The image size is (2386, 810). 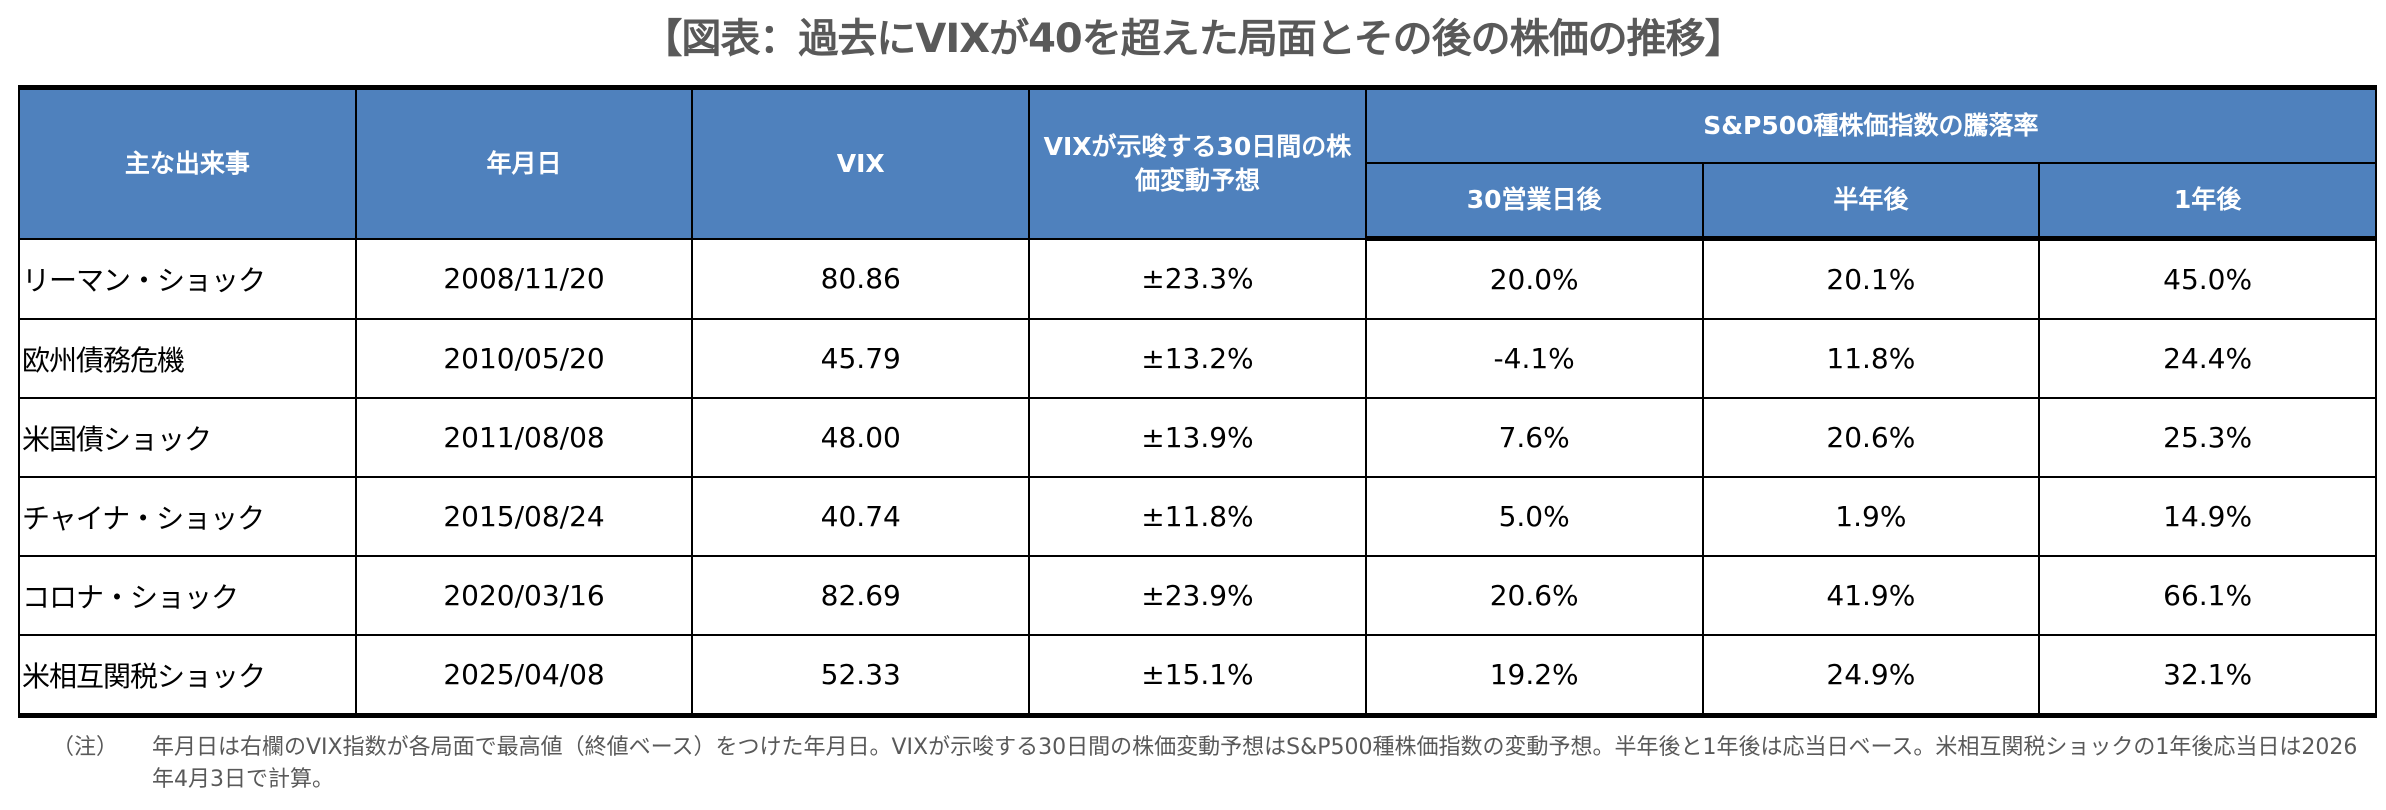 What do you see at coordinates (2207, 358) in the screenshot?
I see `cell-year: 24.4%` at bounding box center [2207, 358].